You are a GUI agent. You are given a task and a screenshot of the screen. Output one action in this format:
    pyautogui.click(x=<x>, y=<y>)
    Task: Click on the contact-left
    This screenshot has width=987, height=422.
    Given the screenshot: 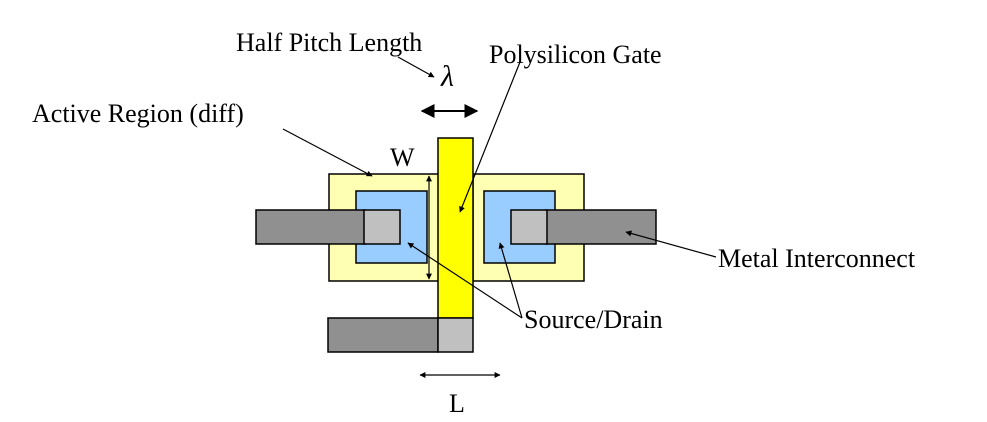 What is the action you would take?
    pyautogui.click(x=382, y=227)
    